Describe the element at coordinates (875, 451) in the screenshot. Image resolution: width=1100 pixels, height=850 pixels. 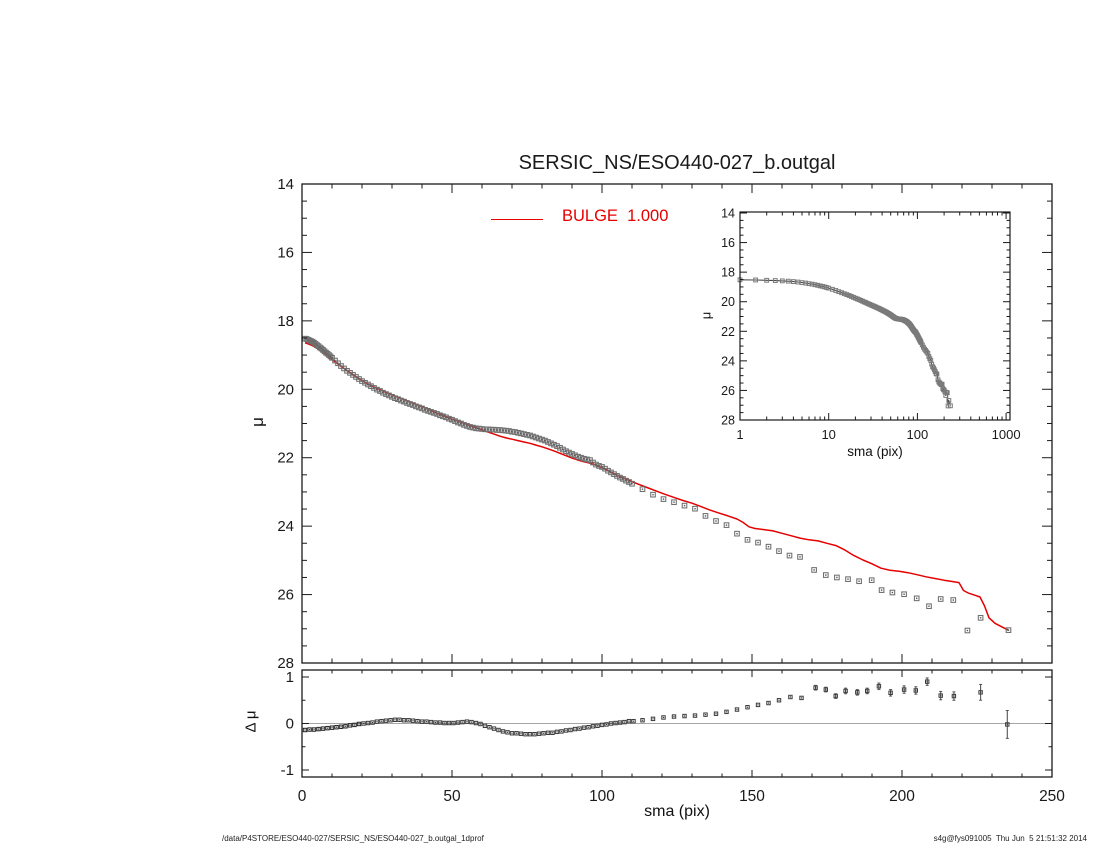
I see `inset-x-axis-label: sma (pix)` at that location.